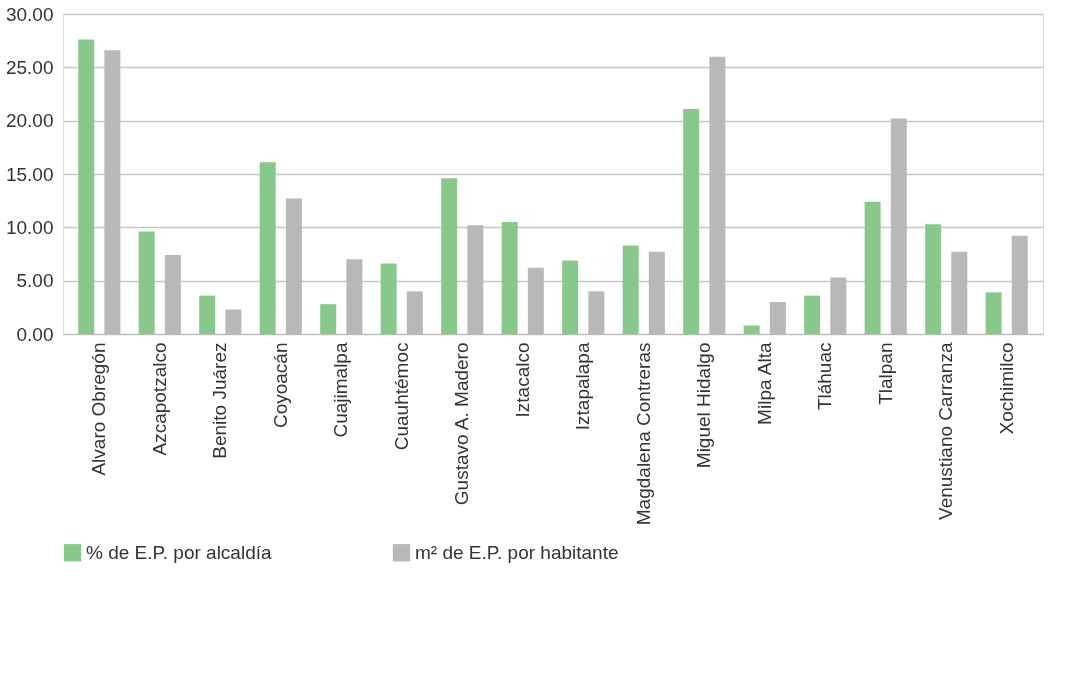 The image size is (1075, 700). What do you see at coordinates (522, 380) in the screenshot?
I see `x-tick-label: Iztacalco` at bounding box center [522, 380].